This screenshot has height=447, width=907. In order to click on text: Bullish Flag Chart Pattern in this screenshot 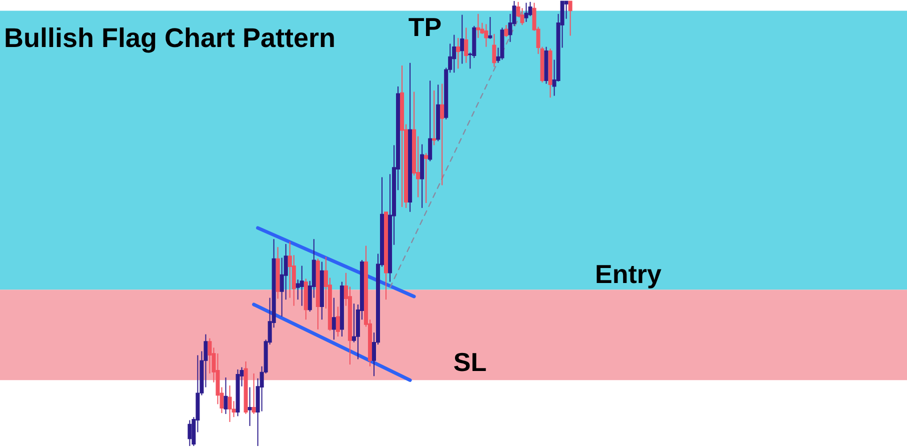, I will do `click(170, 38)`.